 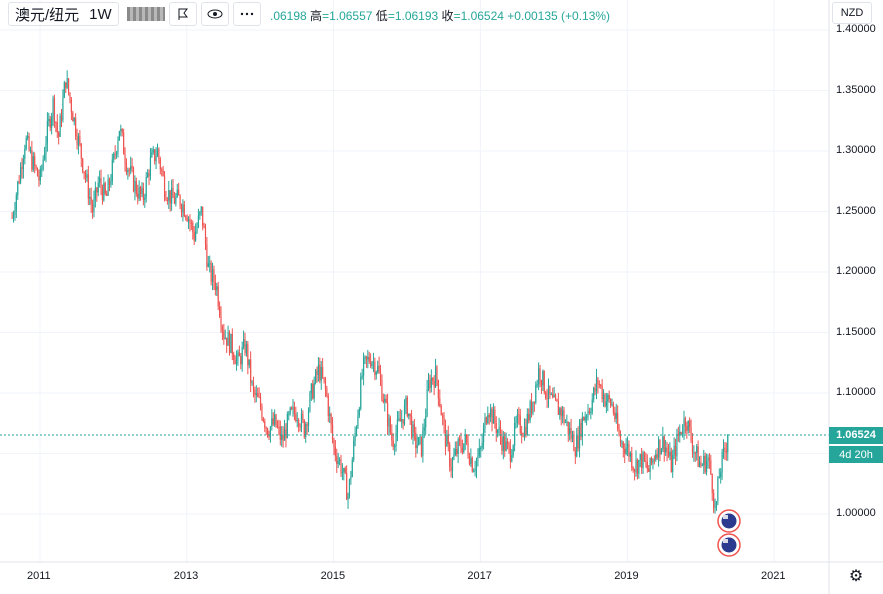 What do you see at coordinates (381, 16) in the screenshot?
I see `low-label: 低` at bounding box center [381, 16].